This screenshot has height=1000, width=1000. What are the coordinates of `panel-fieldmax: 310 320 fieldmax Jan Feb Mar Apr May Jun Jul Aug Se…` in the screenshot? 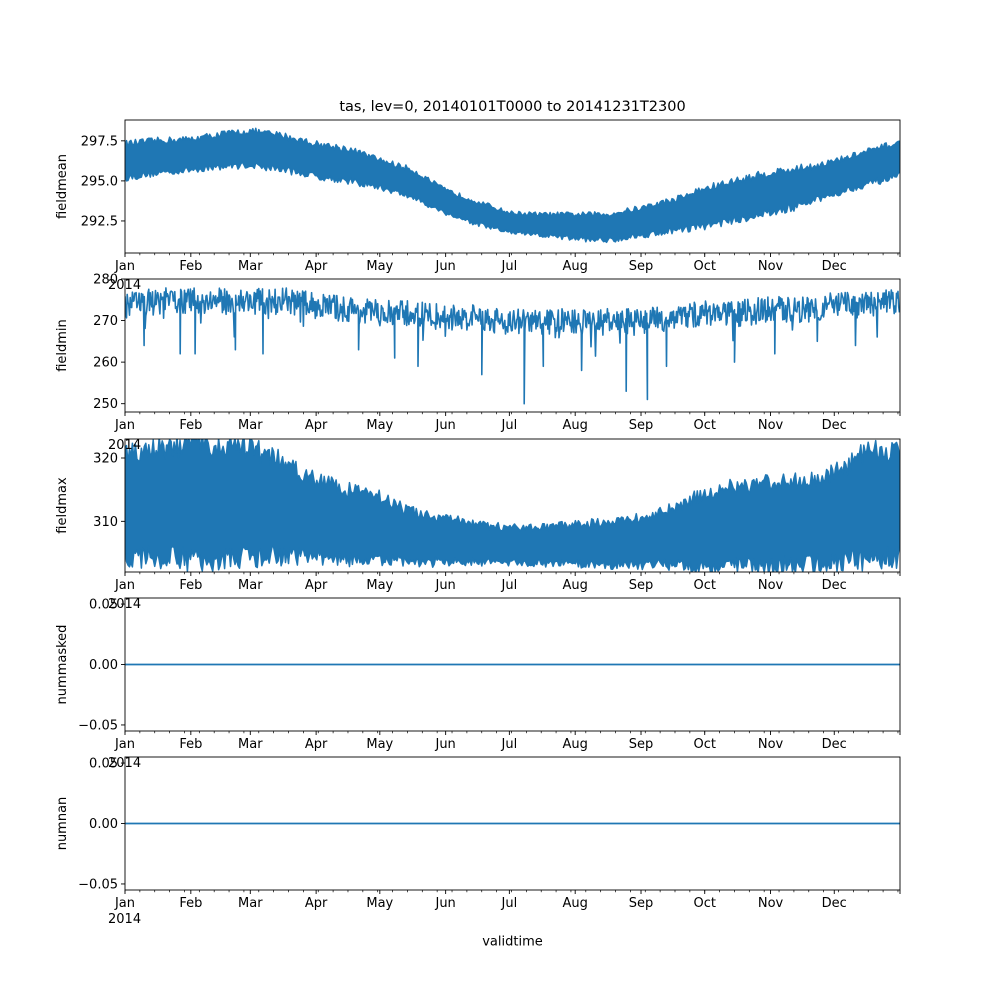 It's located at (478, 515).